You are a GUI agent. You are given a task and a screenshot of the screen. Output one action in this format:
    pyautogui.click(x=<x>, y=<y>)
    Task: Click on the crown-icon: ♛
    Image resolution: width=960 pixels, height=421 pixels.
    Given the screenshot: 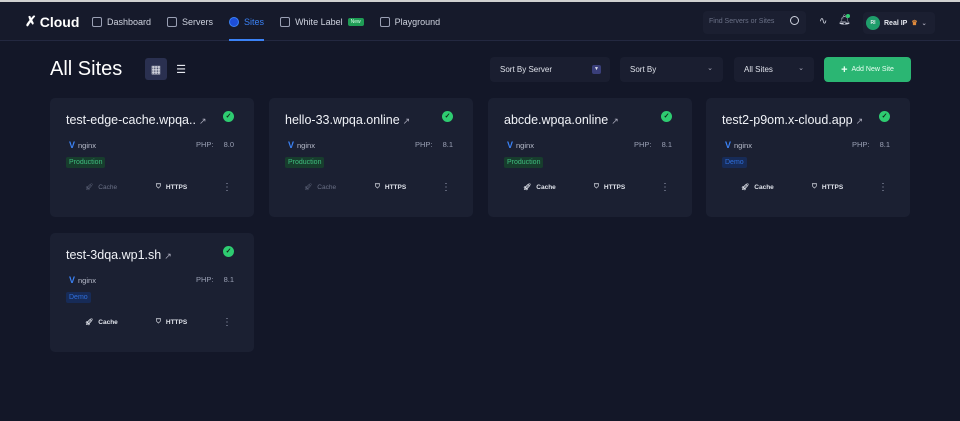 What is the action you would take?
    pyautogui.click(x=914, y=23)
    